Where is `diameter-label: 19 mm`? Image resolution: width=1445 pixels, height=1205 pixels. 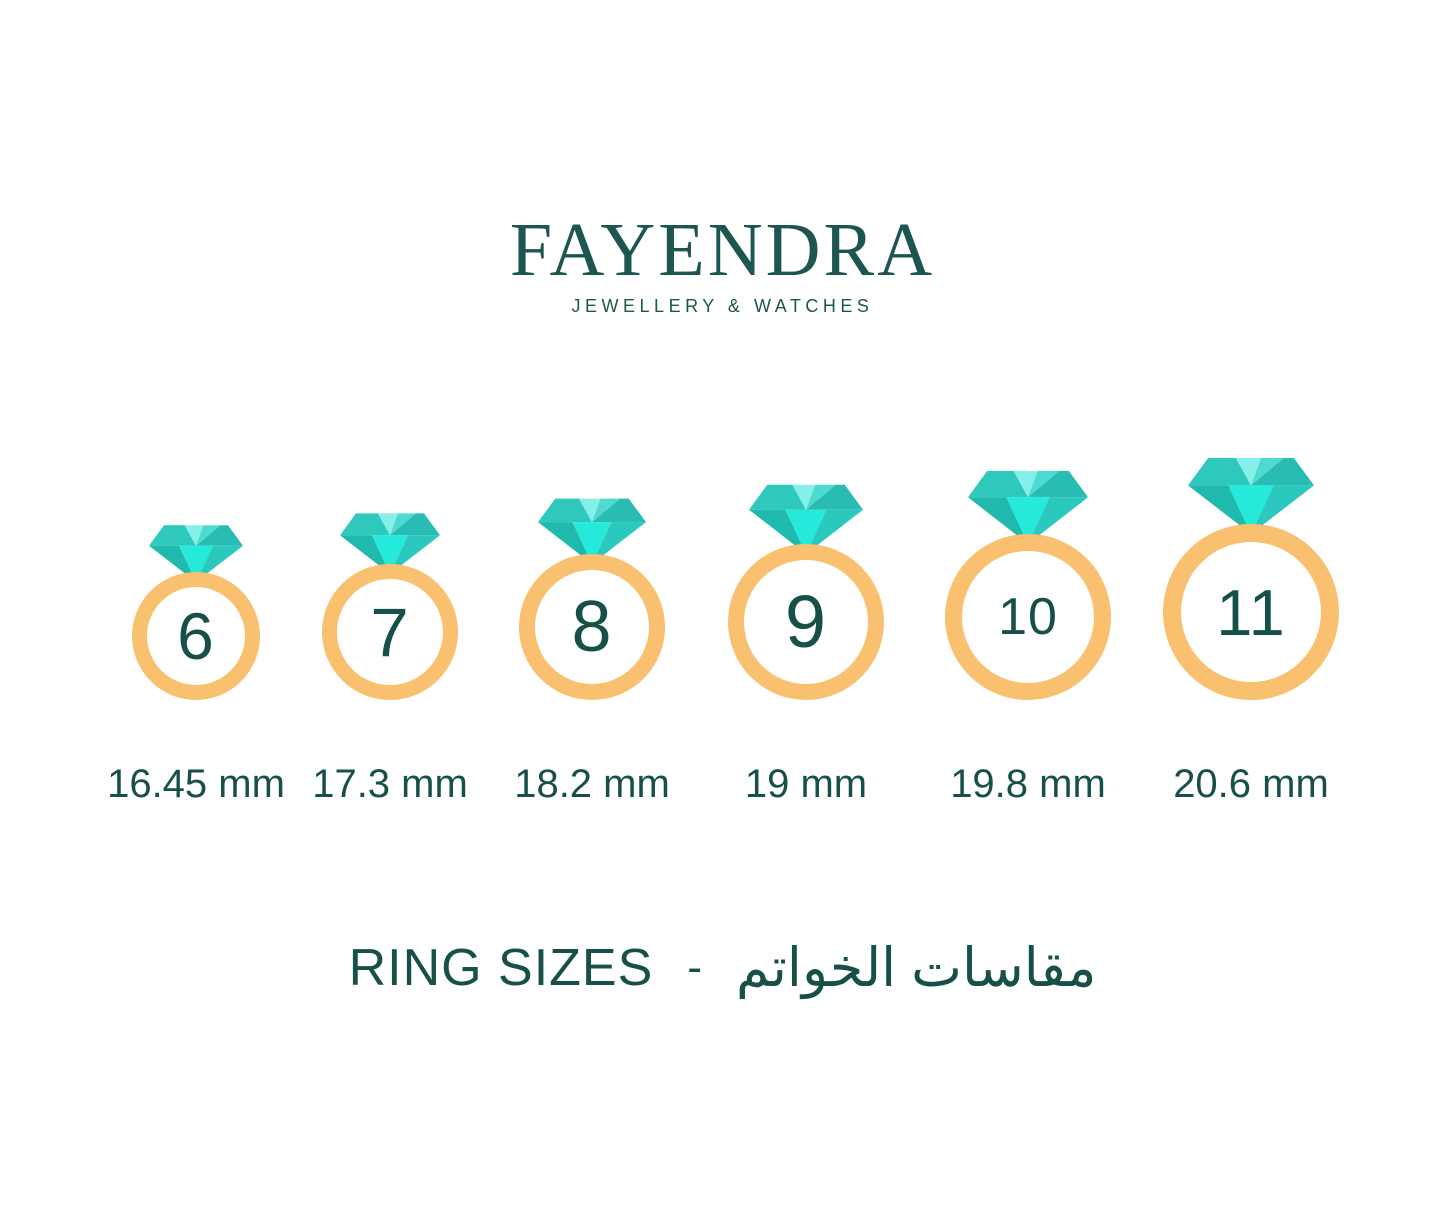 diameter-label: 19 mm is located at coordinates (806, 784).